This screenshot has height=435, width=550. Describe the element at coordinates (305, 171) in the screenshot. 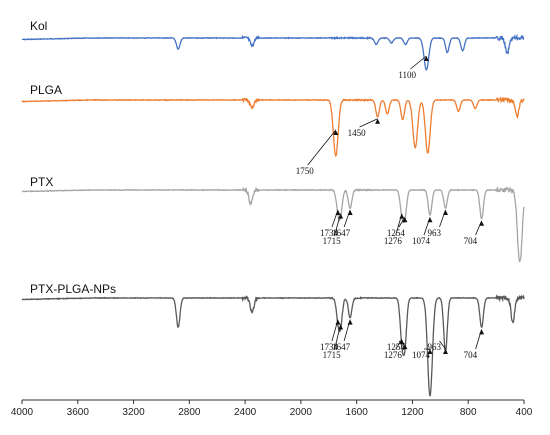

I see `annotation-label: 1750` at that location.